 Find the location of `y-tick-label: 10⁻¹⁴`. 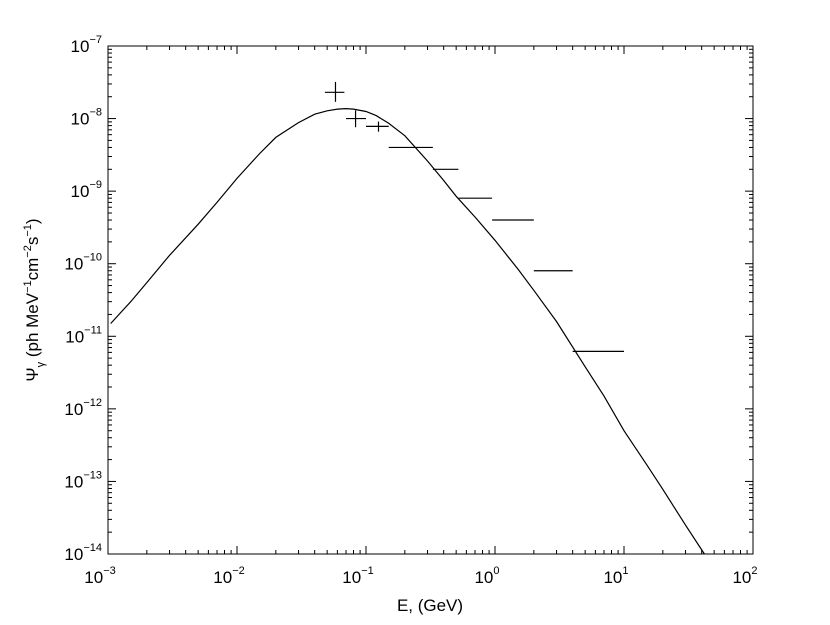

y-tick-label: 10⁻¹⁴ is located at coordinates (83, 553).